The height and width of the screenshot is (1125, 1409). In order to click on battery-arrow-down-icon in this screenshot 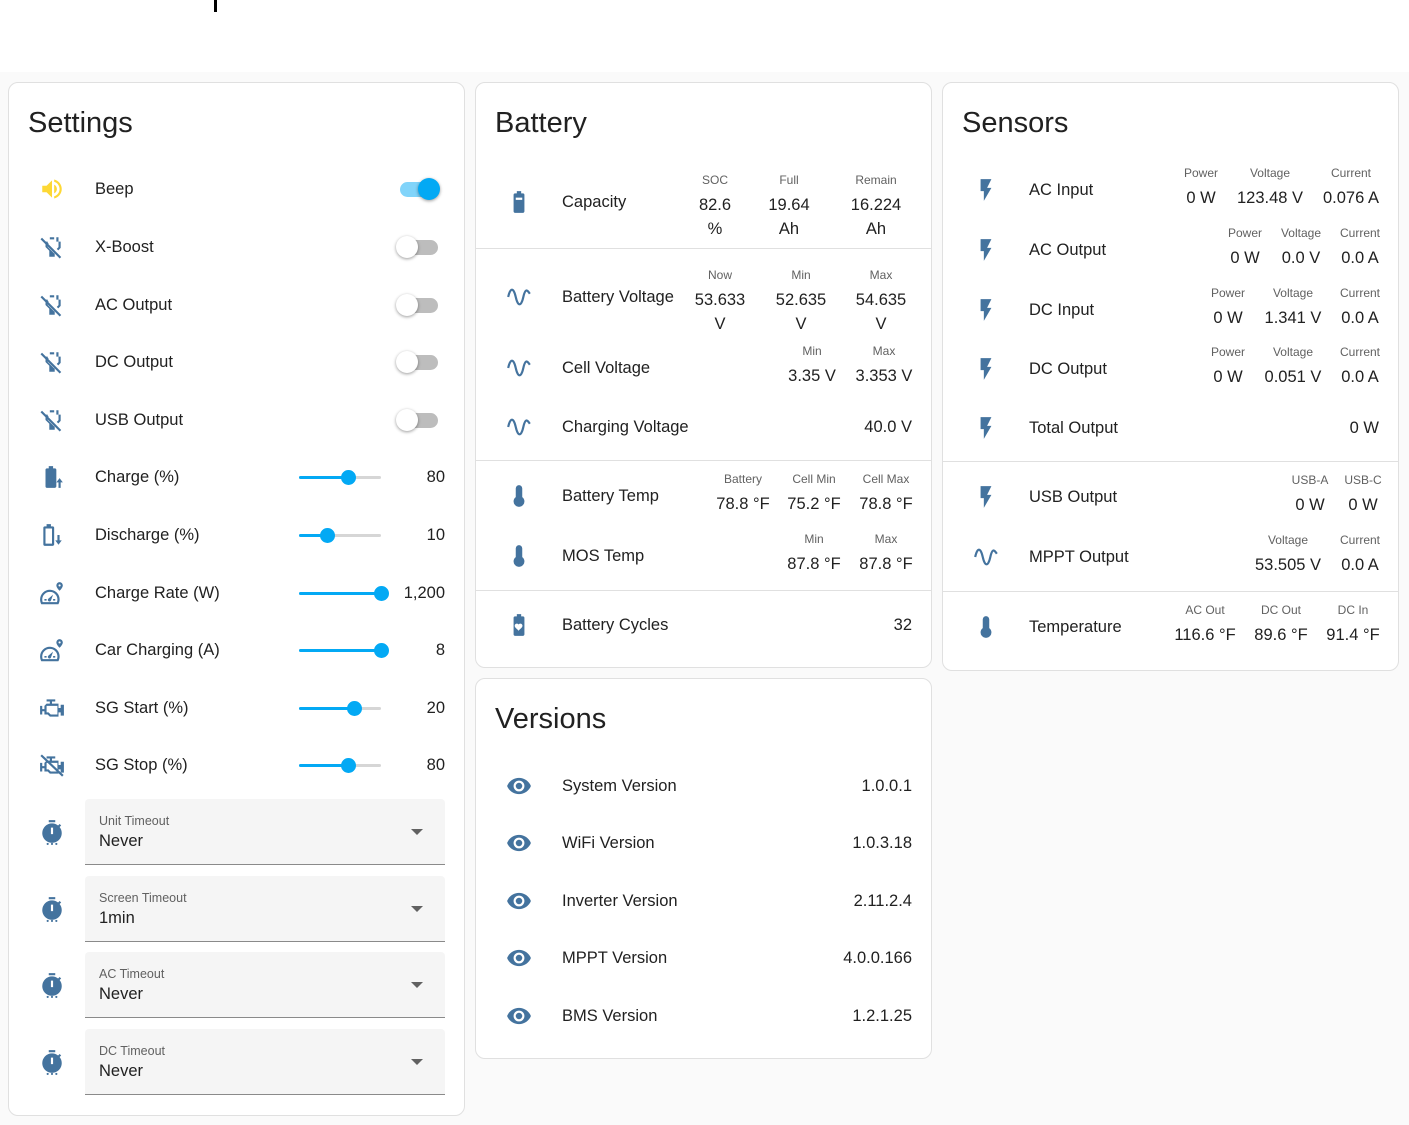, I will do `click(52, 535)`.